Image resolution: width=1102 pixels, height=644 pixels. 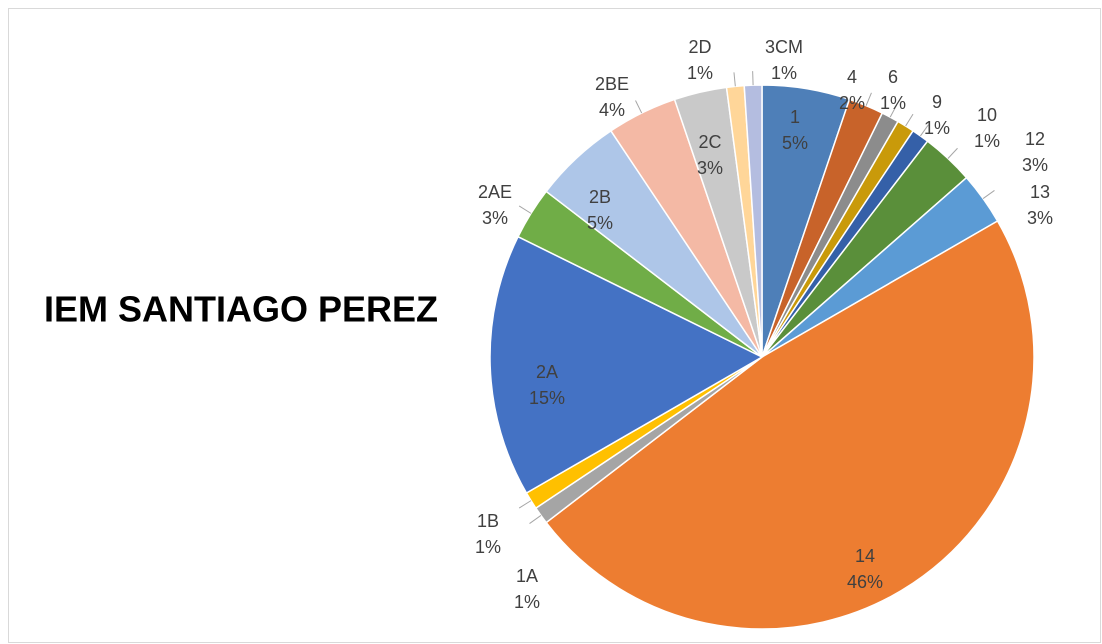 What do you see at coordinates (865, 556) in the screenshot?
I see `slice-category-label: 14` at bounding box center [865, 556].